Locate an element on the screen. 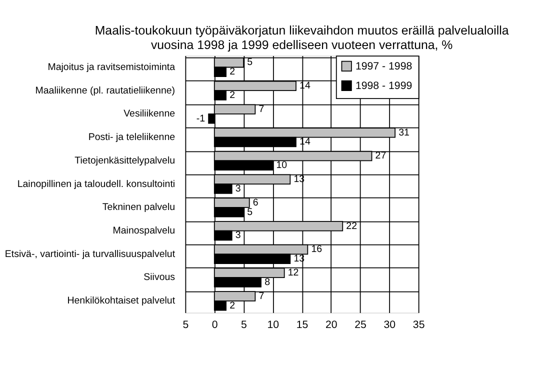 The width and height of the screenshot is (554, 373). y-tick-label: Mainospalvelu is located at coordinates (144, 230).